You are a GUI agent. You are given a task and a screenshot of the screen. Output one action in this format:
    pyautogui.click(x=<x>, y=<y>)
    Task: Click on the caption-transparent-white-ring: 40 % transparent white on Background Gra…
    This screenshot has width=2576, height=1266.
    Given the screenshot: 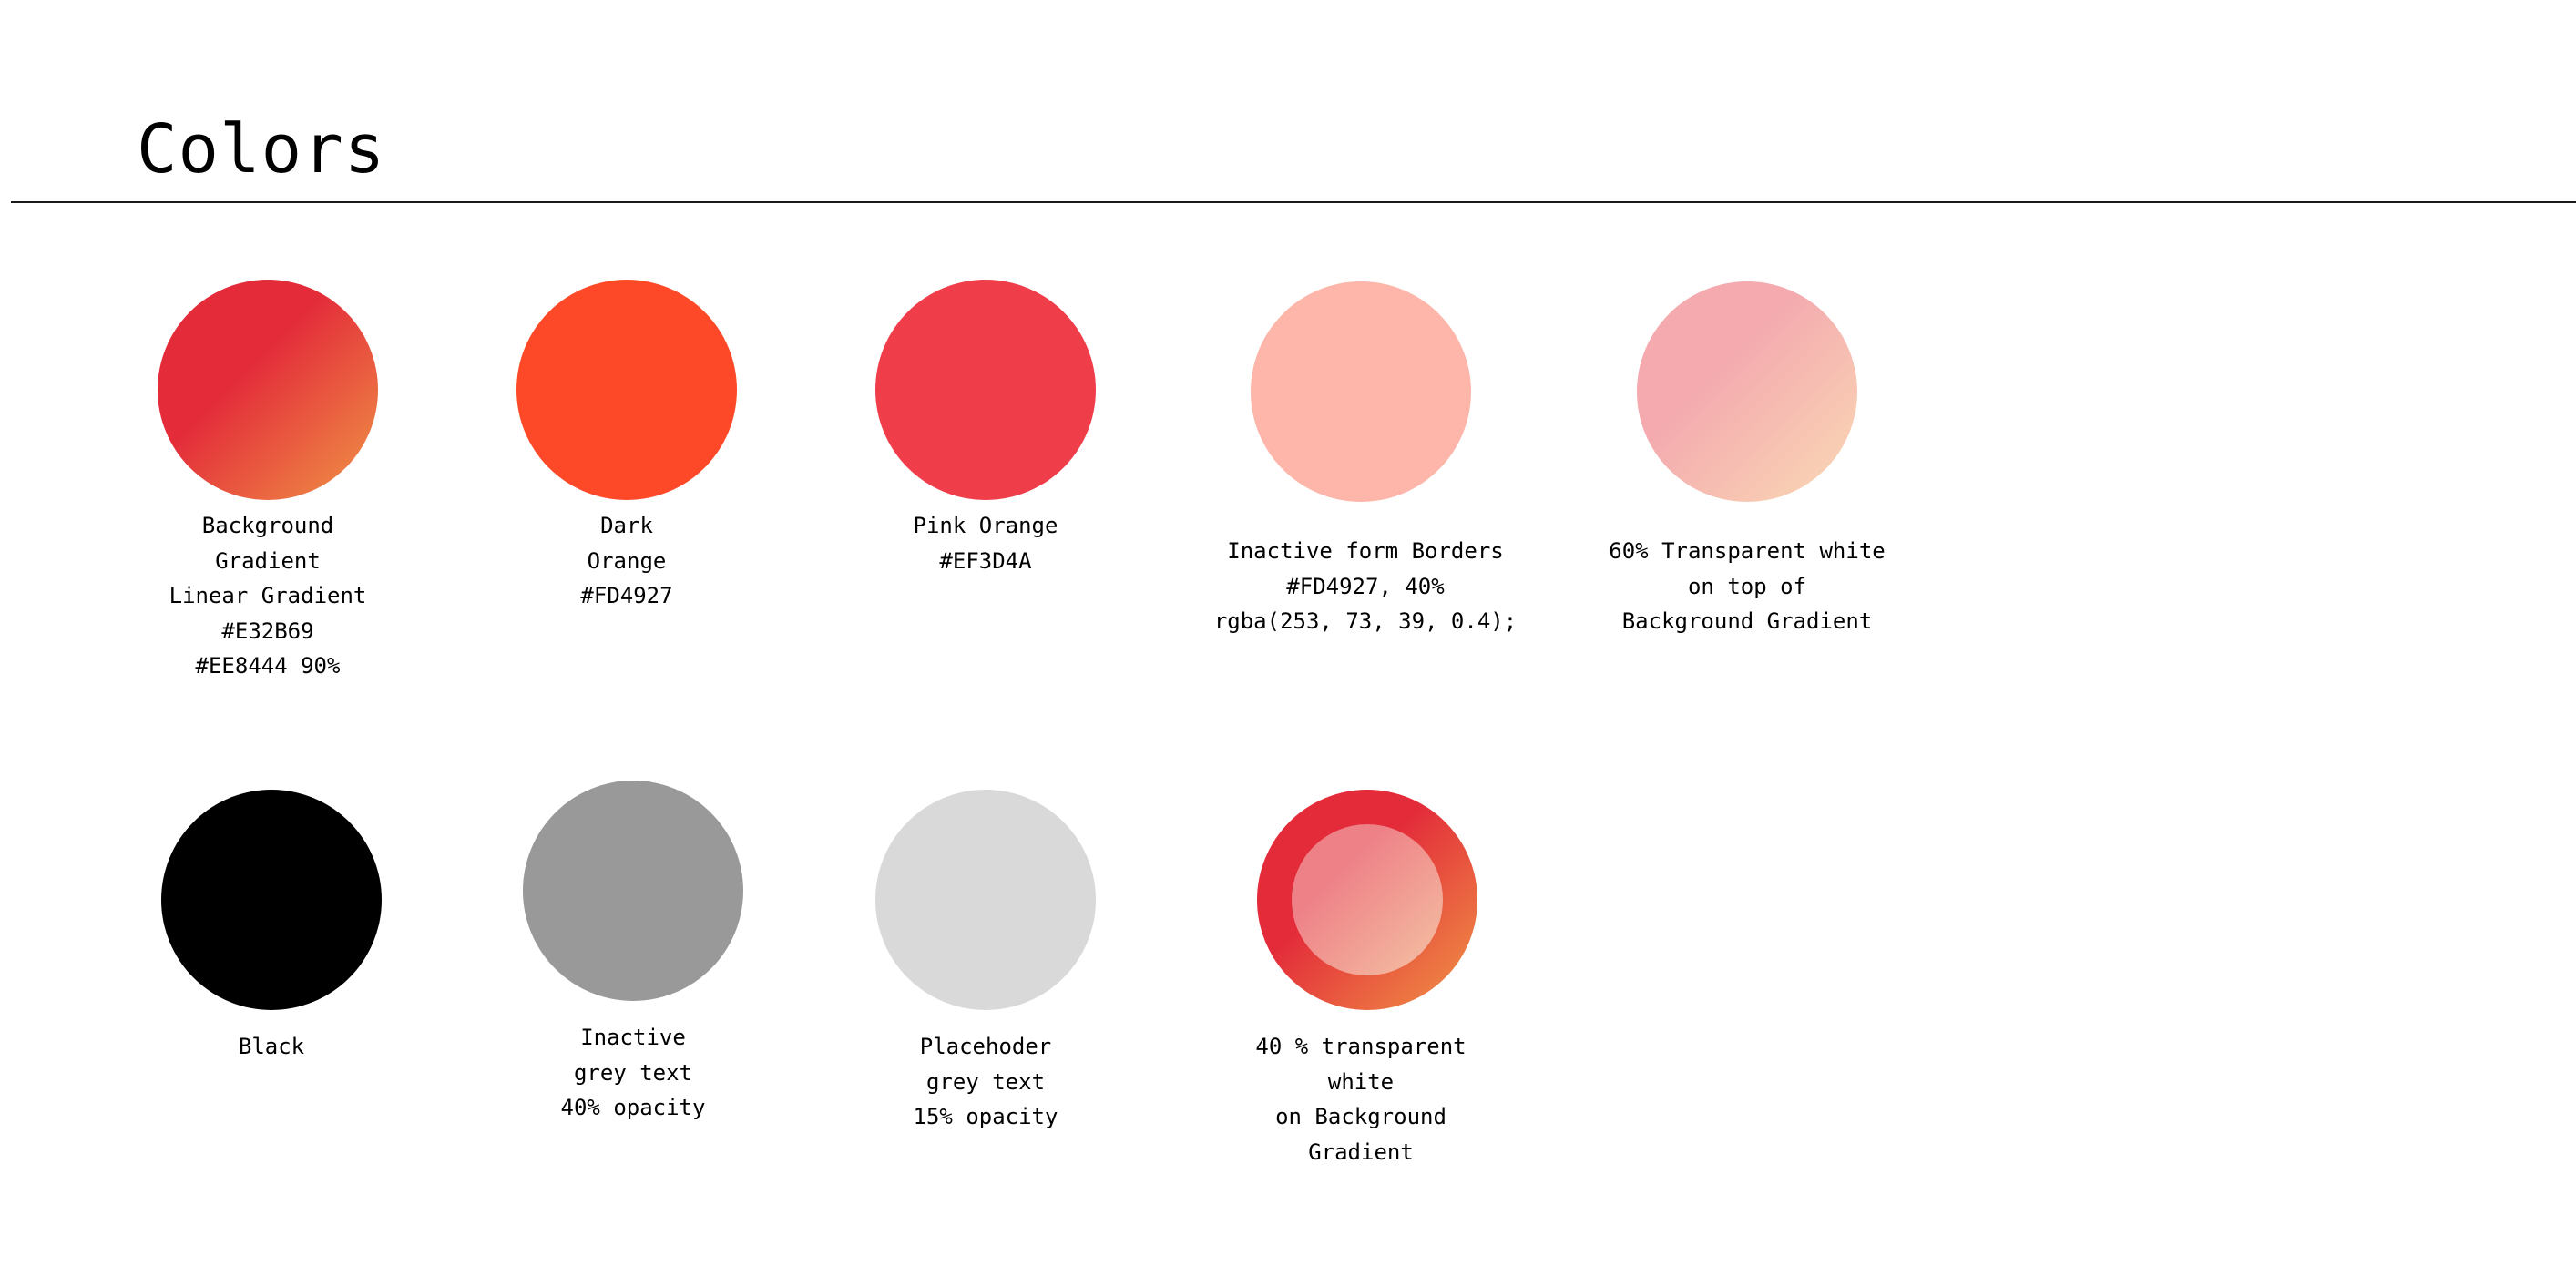 What is the action you would take?
    pyautogui.click(x=1361, y=1099)
    